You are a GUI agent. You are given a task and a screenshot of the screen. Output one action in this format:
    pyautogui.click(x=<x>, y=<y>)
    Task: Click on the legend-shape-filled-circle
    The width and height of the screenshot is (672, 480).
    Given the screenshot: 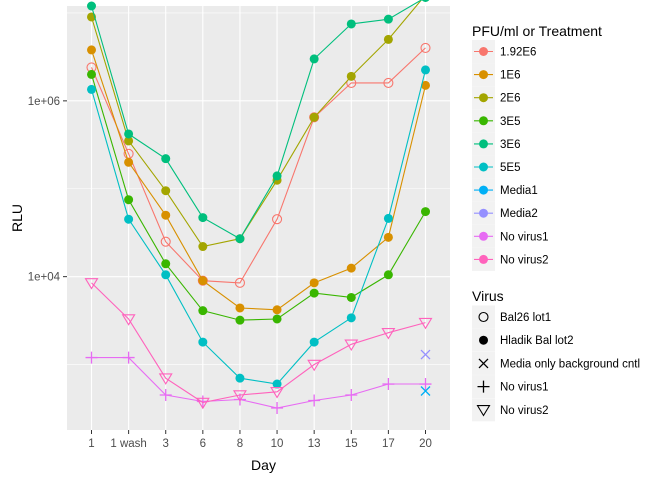 What is the action you would take?
    pyautogui.click(x=483, y=340)
    